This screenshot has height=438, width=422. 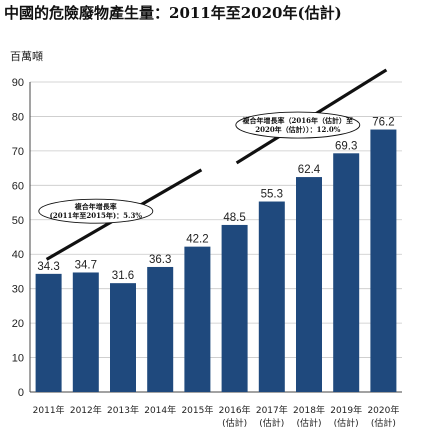 What do you see at coordinates (86, 265) in the screenshot?
I see `value-label: 34.7` at bounding box center [86, 265].